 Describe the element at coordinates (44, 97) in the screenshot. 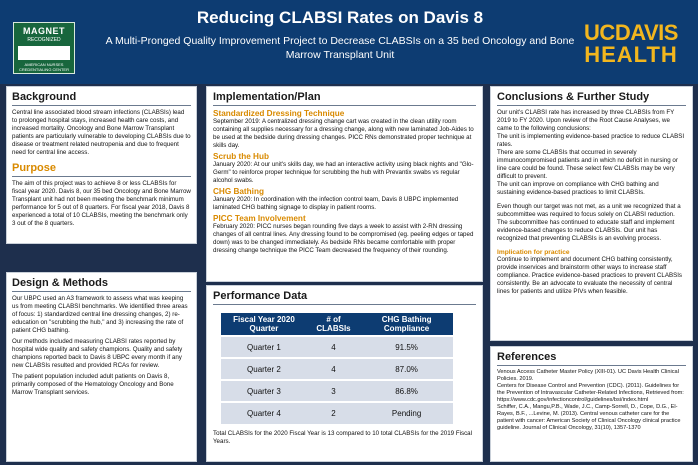

I see `background-heading: Background` at that location.